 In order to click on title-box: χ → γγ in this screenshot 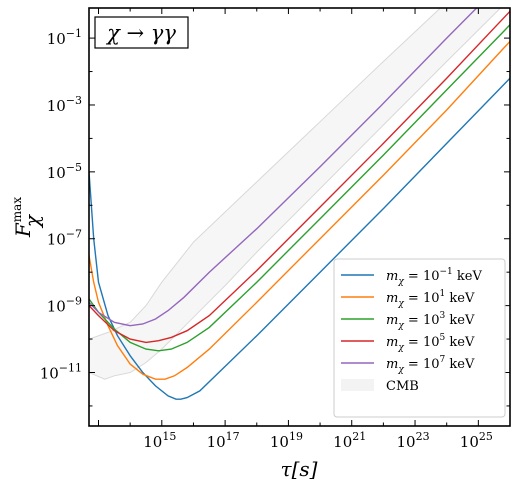, I will do `click(141, 32)`.